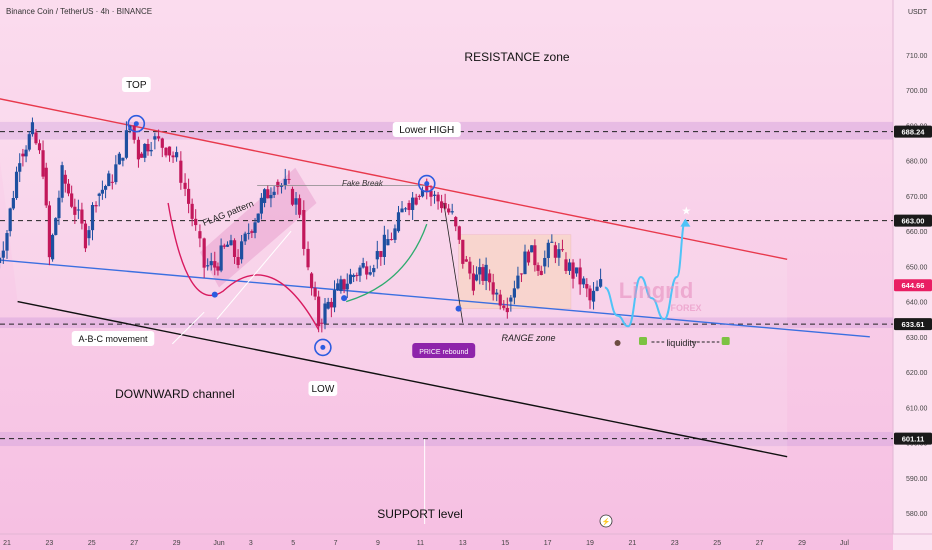 The width and height of the screenshot is (932, 550). I want to click on y-tick-label: 580.00, so click(917, 514).